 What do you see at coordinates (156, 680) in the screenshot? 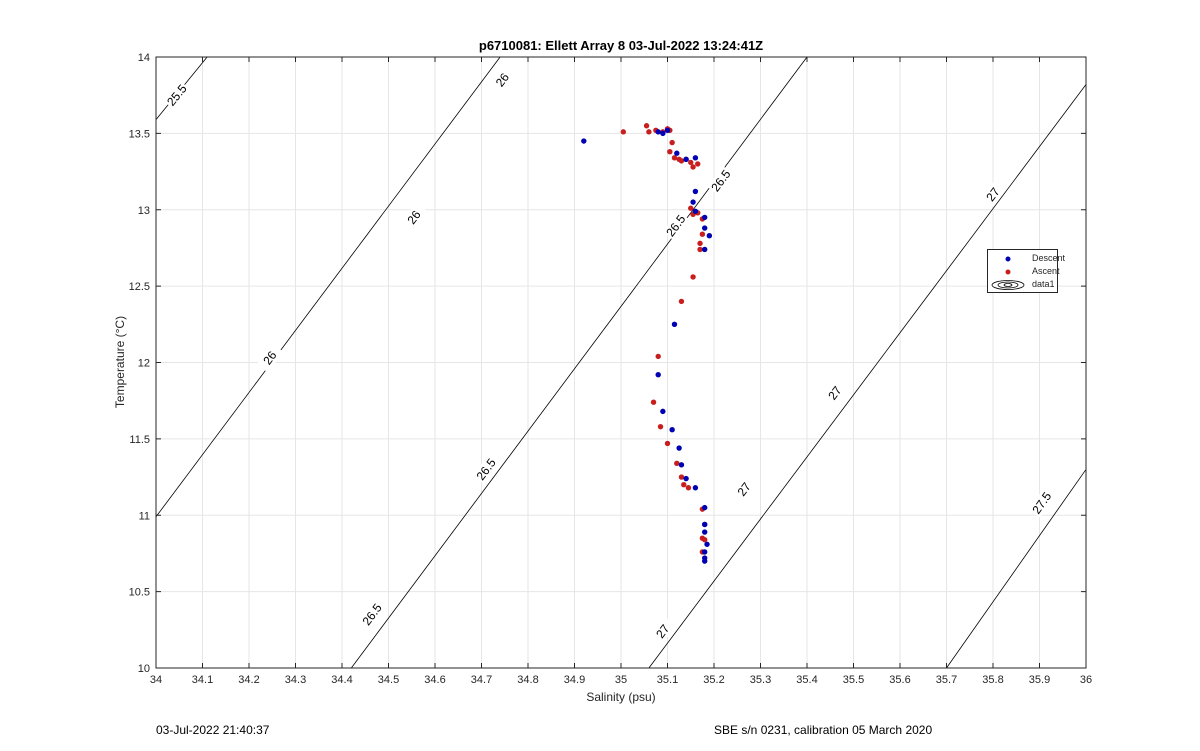
I see `x-tick-label: 34` at bounding box center [156, 680].